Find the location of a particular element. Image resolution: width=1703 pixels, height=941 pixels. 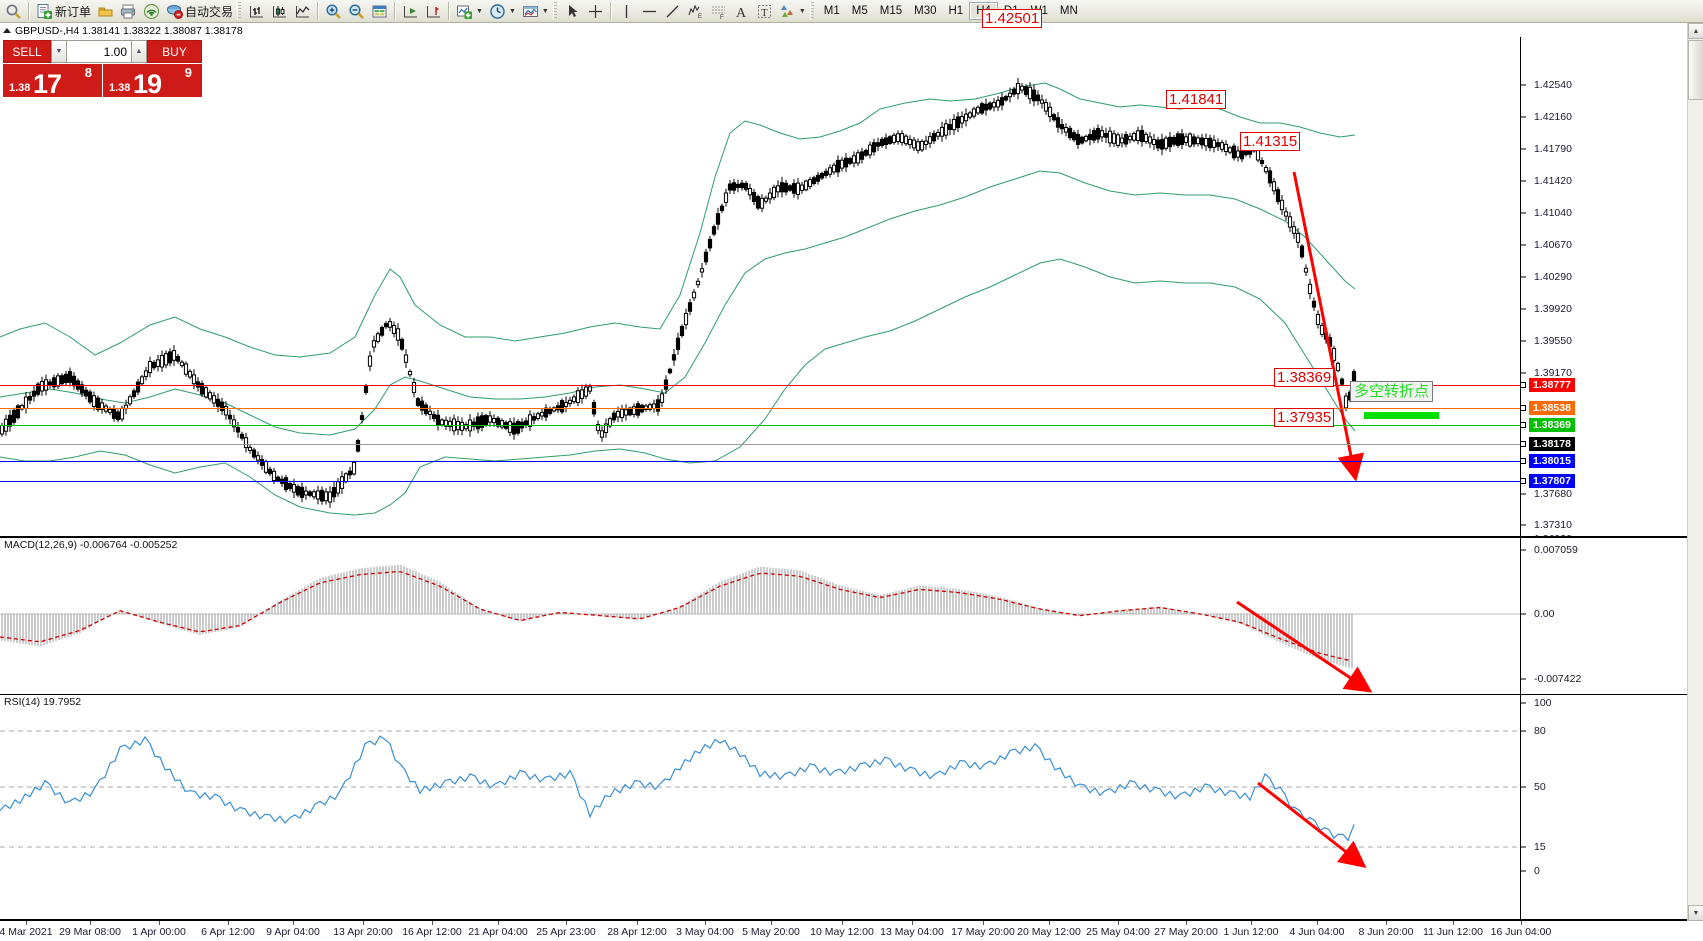

chevron-down-icon-3: ▼ is located at coordinates (545, 11).